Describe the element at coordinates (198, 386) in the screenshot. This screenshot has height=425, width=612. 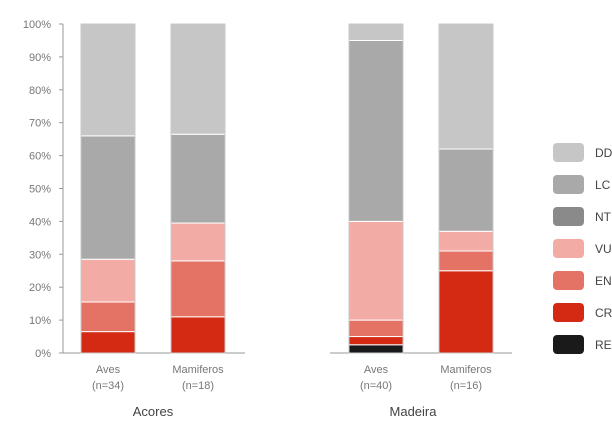
I see `category-count-label: (n=18)` at that location.